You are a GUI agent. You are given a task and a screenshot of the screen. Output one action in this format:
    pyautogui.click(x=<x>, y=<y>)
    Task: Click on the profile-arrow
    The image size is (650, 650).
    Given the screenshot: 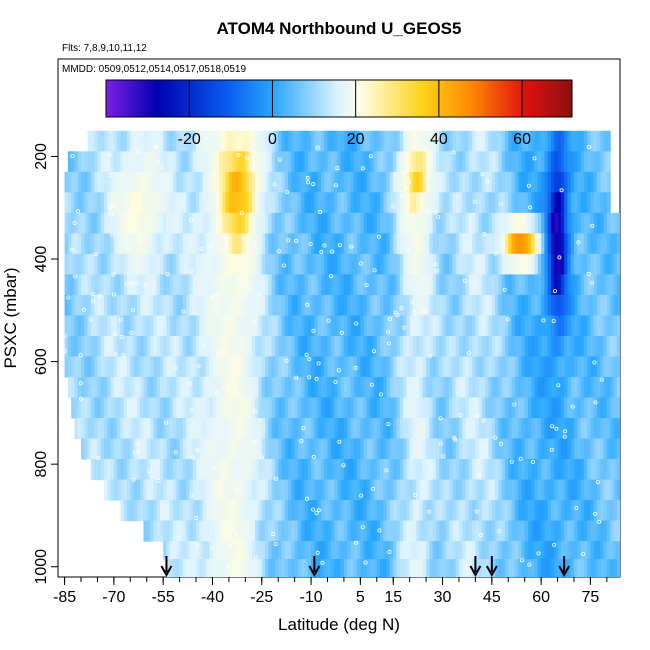 What is the action you would take?
    pyautogui.click(x=564, y=567)
    